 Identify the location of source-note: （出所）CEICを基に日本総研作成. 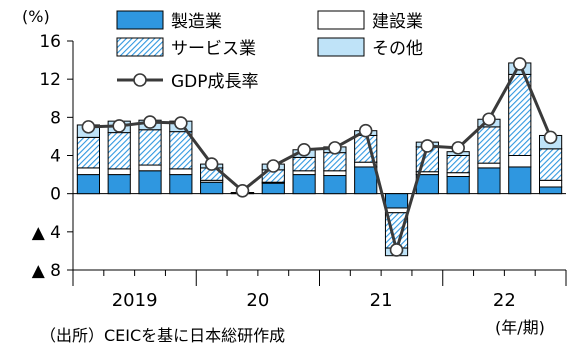
(163, 335).